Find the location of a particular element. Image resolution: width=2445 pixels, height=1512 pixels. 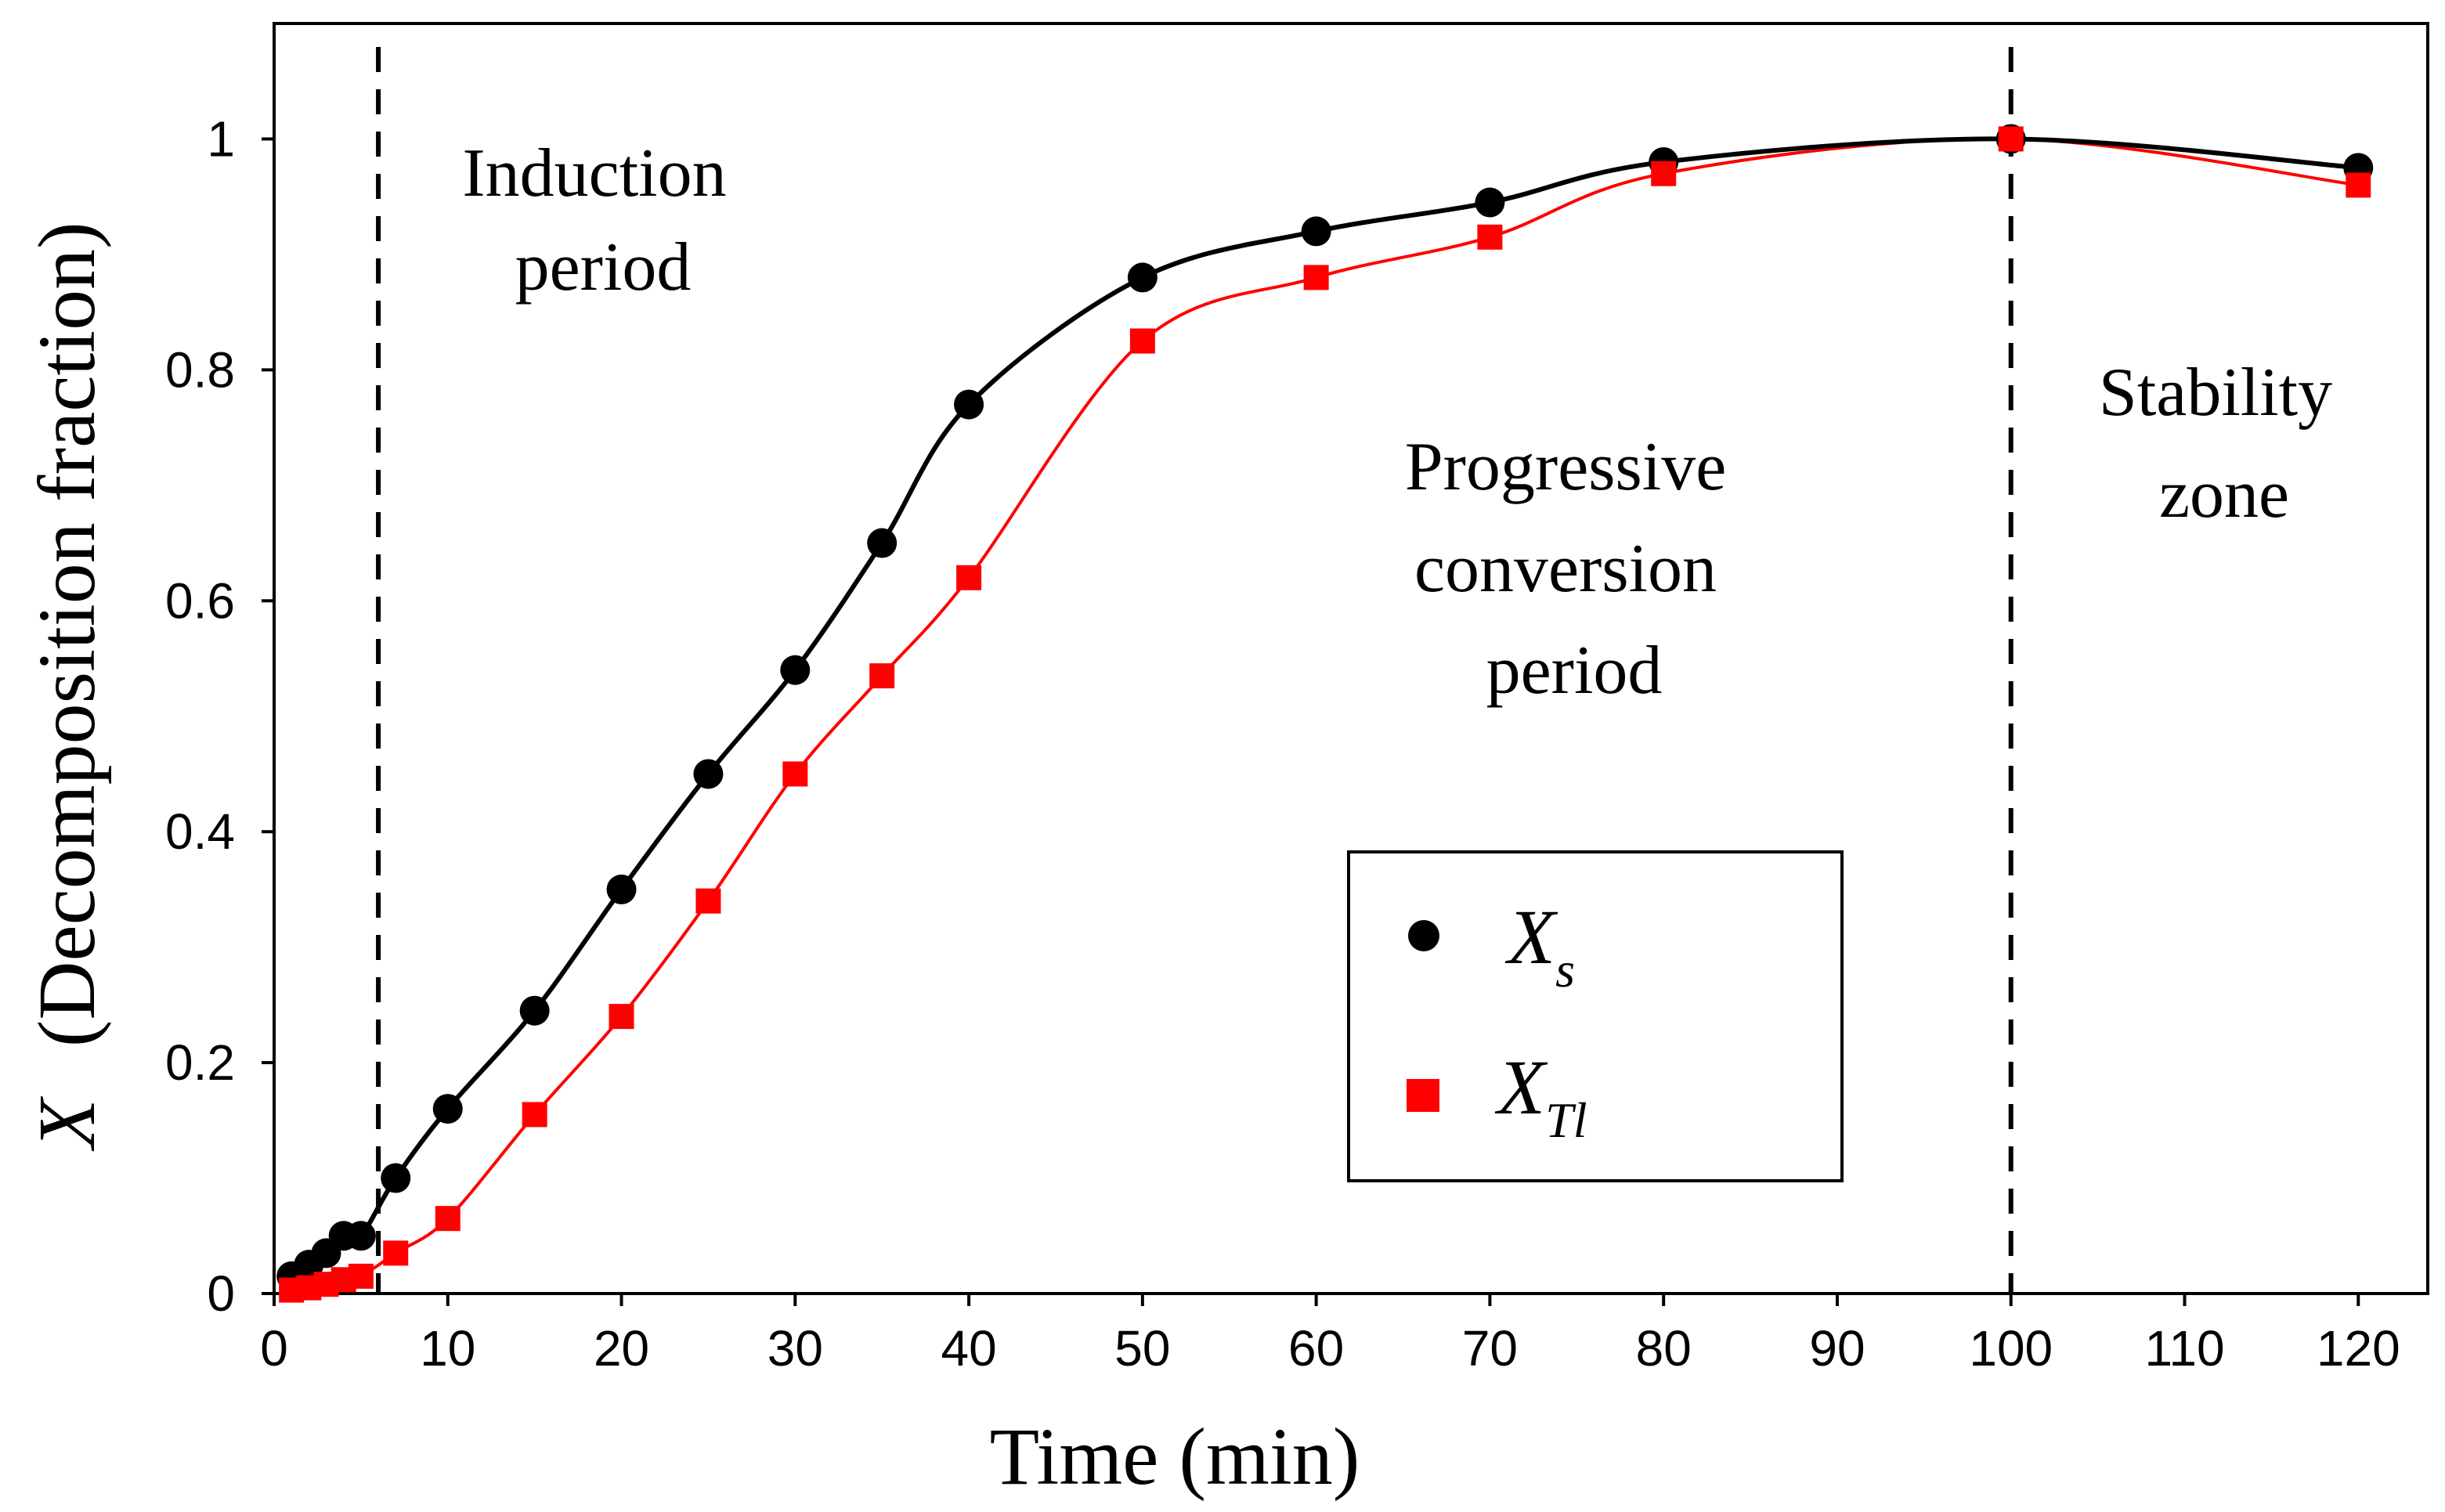

annotation-progressive-line3: period is located at coordinates (1574, 671).